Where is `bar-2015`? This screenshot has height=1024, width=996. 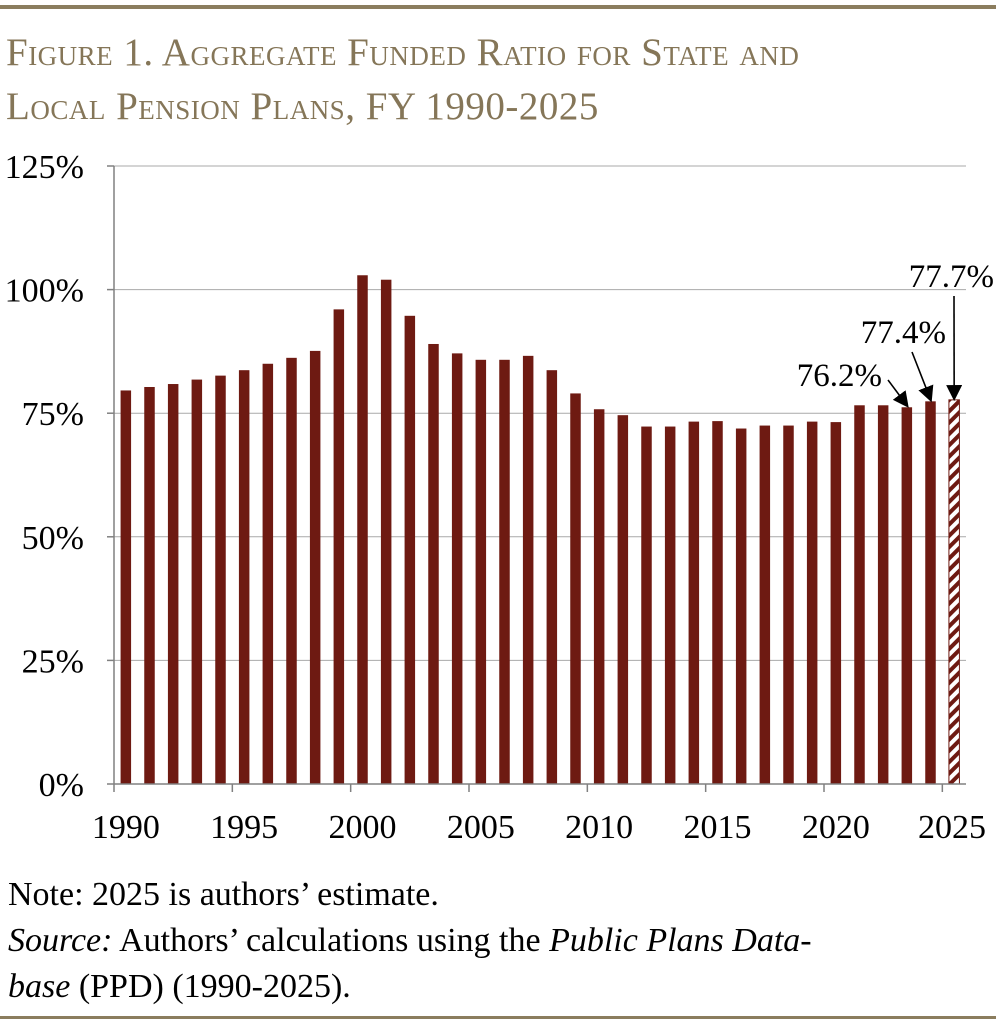
bar-2015 is located at coordinates (717, 602).